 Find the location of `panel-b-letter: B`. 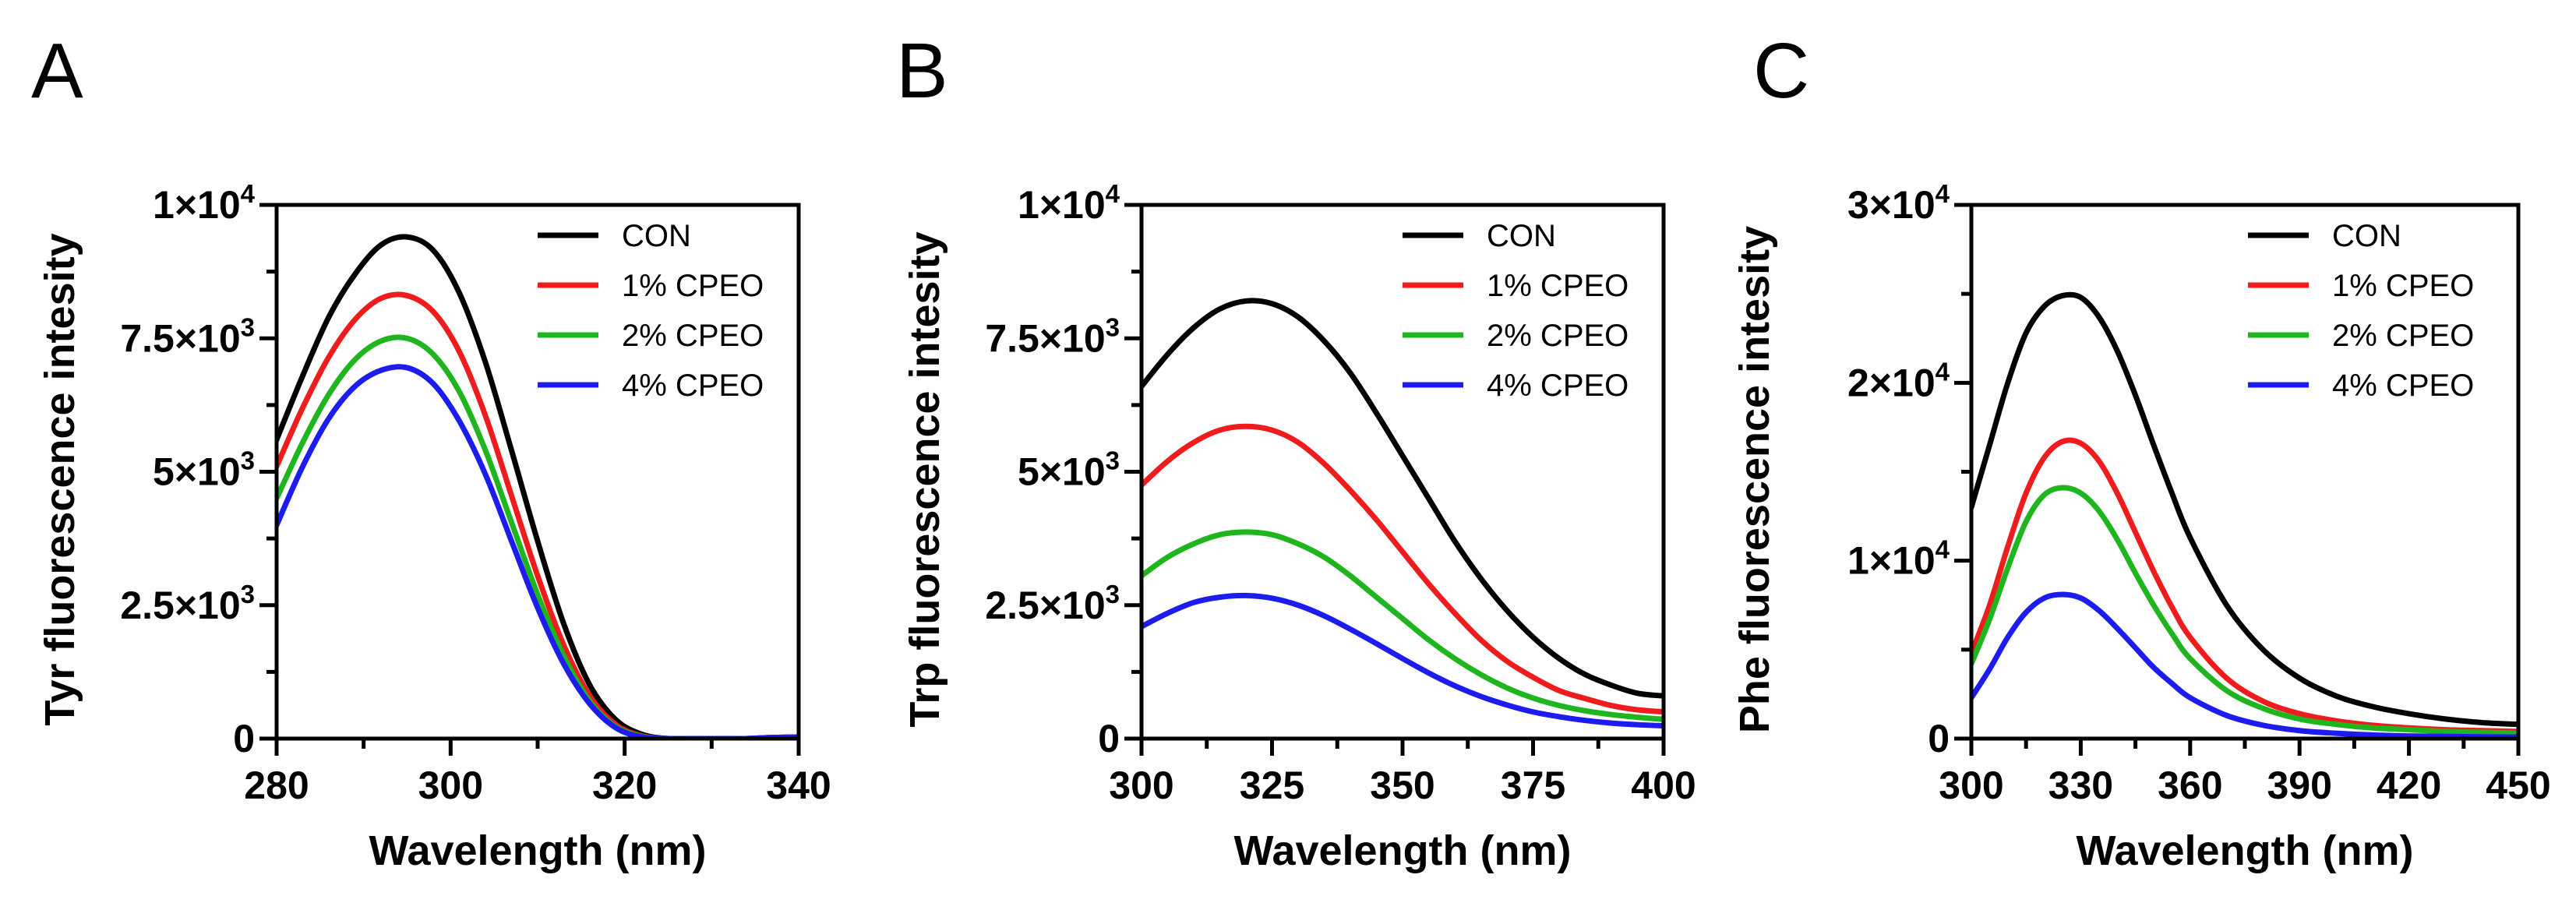

panel-b-letter: B is located at coordinates (922, 71).